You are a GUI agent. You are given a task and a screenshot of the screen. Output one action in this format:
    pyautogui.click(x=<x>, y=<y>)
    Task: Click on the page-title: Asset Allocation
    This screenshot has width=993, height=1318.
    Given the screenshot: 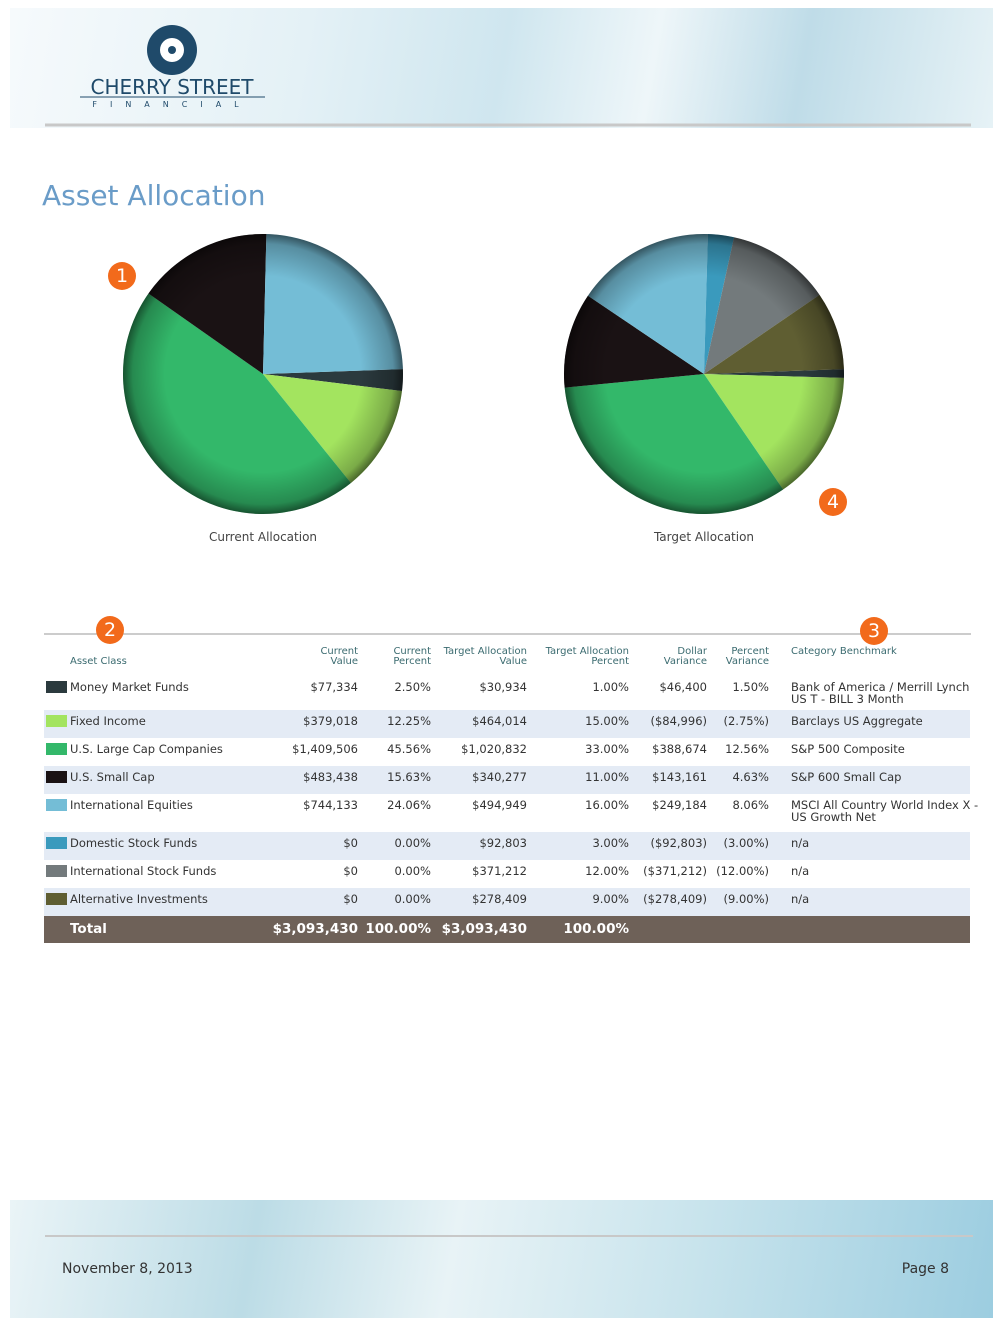 What is the action you would take?
    pyautogui.click(x=153, y=195)
    